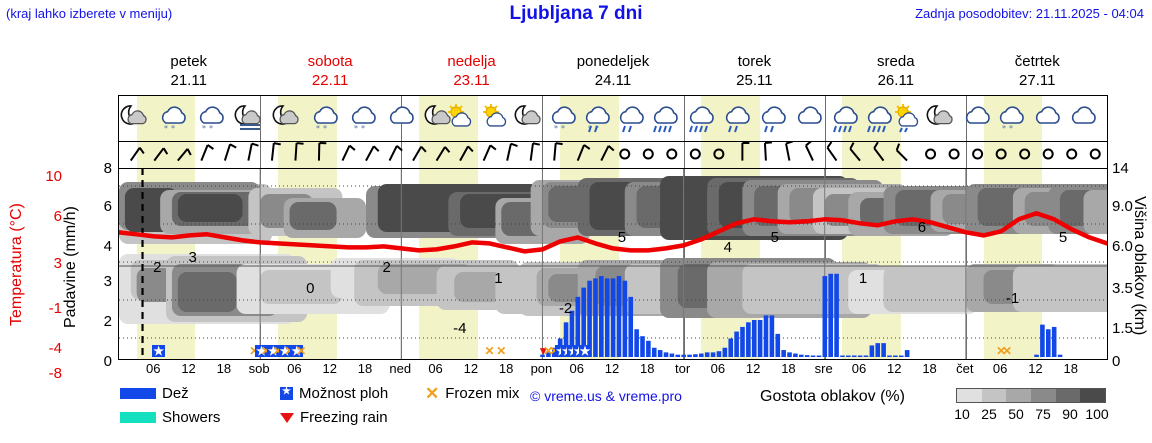  Describe the element at coordinates (1037, 61) in the screenshot. I see `day-name: četrtek` at that location.